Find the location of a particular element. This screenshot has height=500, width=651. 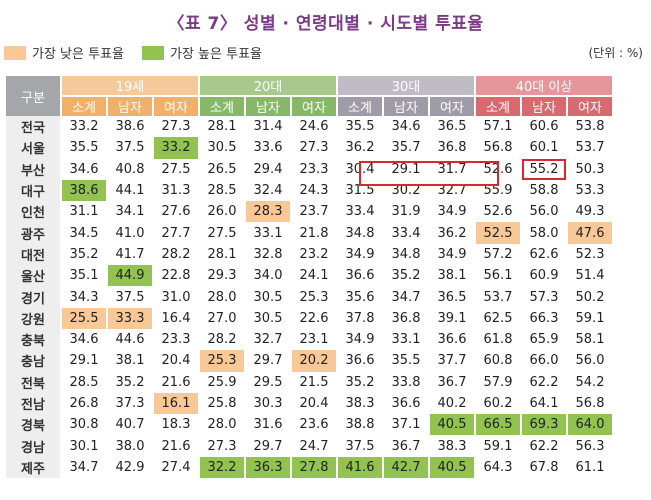

turnout-cell: 40.5 is located at coordinates (452, 425).